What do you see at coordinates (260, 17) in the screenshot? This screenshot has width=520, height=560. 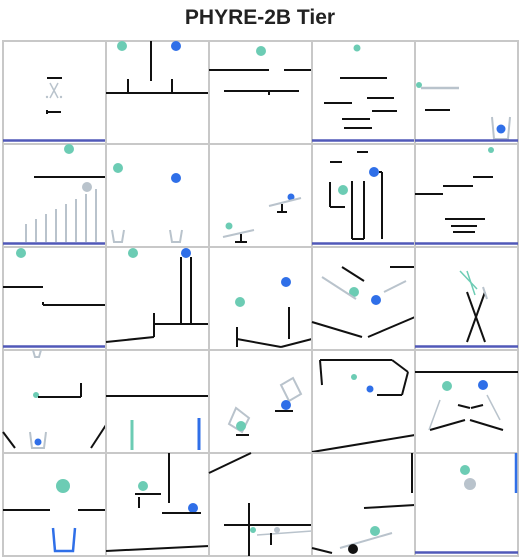 I see `figure-title: PHYRE-2B Tier` at bounding box center [260, 17].